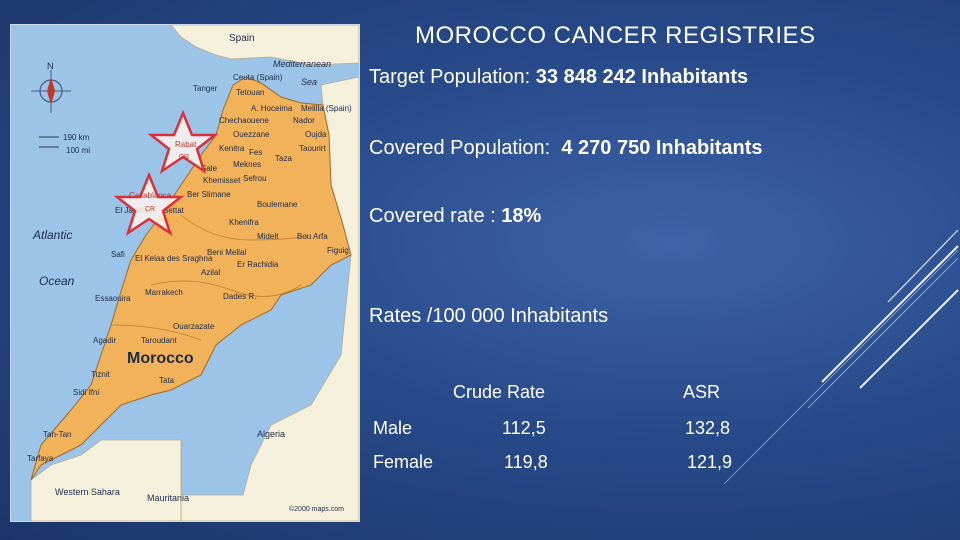  What do you see at coordinates (159, 340) in the screenshot?
I see `svg-text: Taroudant` at bounding box center [159, 340].